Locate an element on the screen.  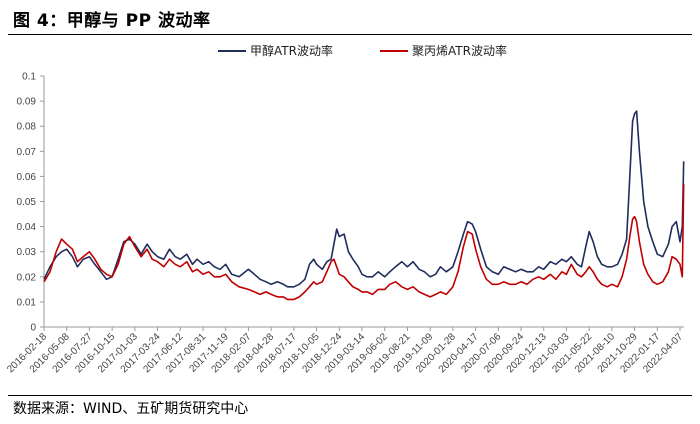
y-tick-label: 0.08 is located at coordinates (27, 127).